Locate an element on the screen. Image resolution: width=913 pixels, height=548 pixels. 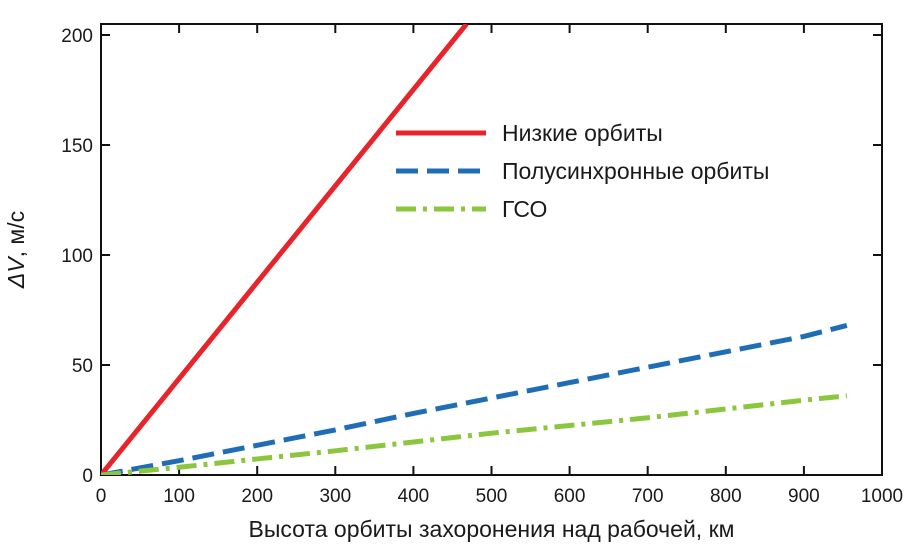
x-tick-label: 300 is located at coordinates (335, 496).